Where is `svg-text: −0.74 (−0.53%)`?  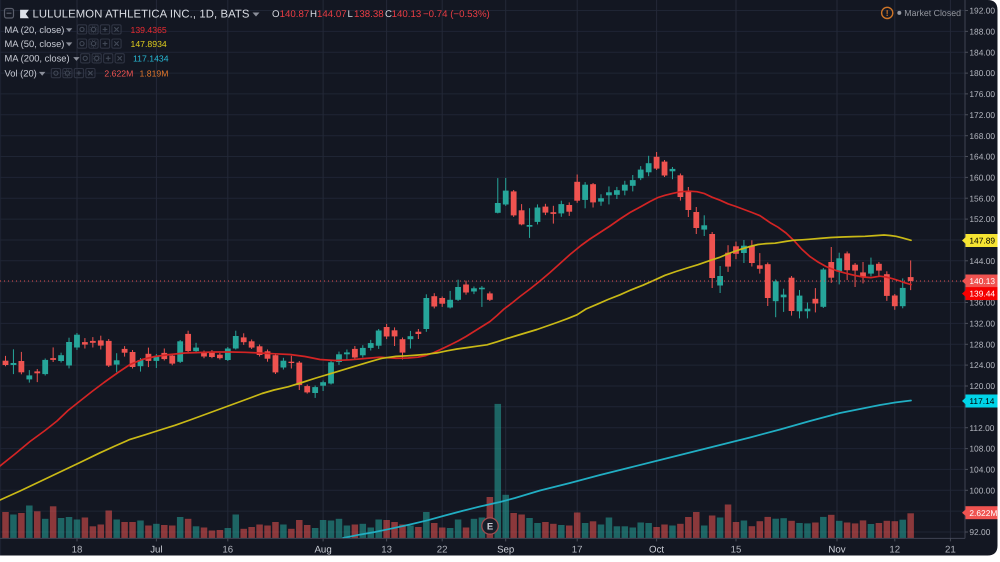 svg-text: −0.74 (−0.53%) is located at coordinates (456, 14).